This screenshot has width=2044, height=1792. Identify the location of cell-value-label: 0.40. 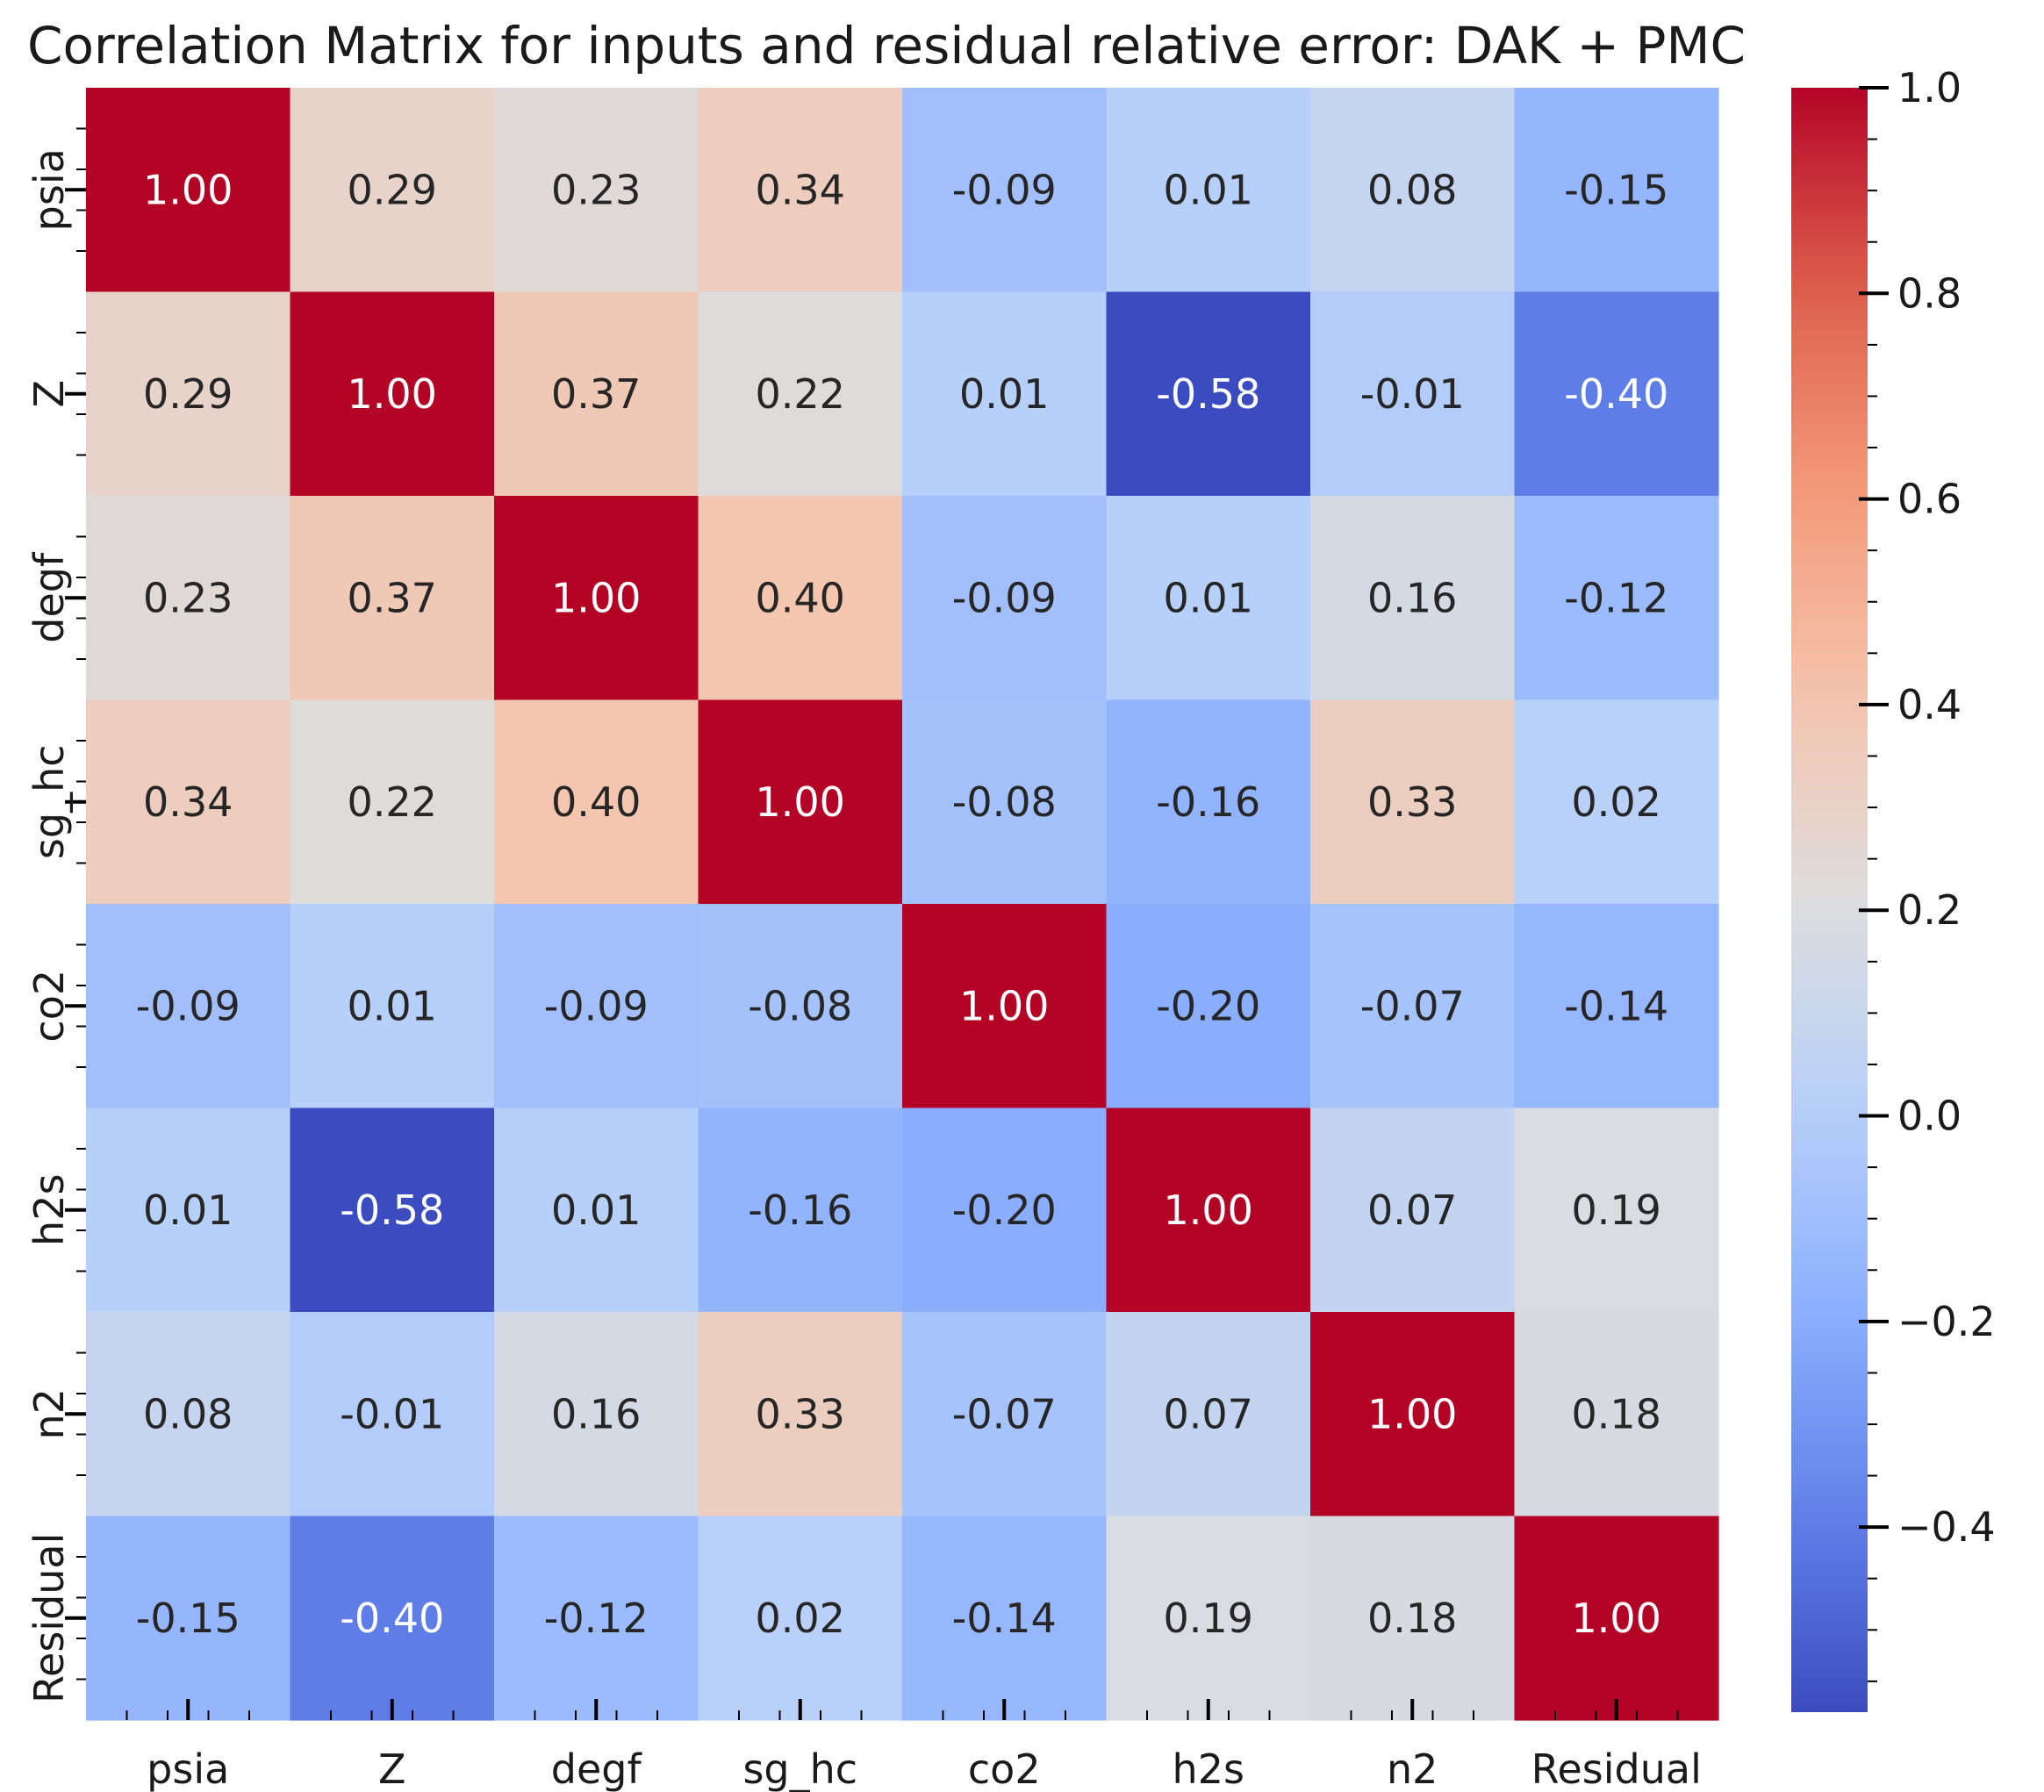
(596, 802).